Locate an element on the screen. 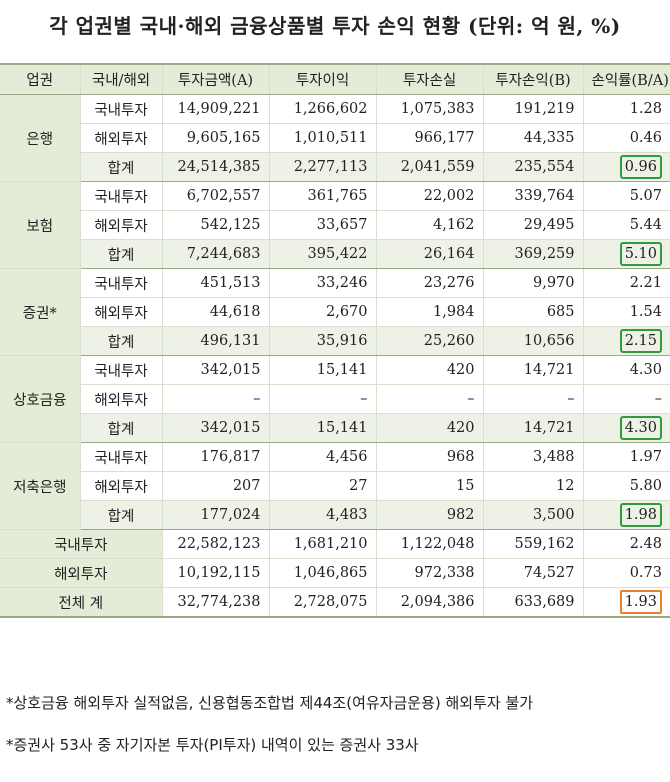 The width and height of the screenshot is (670, 782). cell-rate: 1.28 is located at coordinates (626, 109).